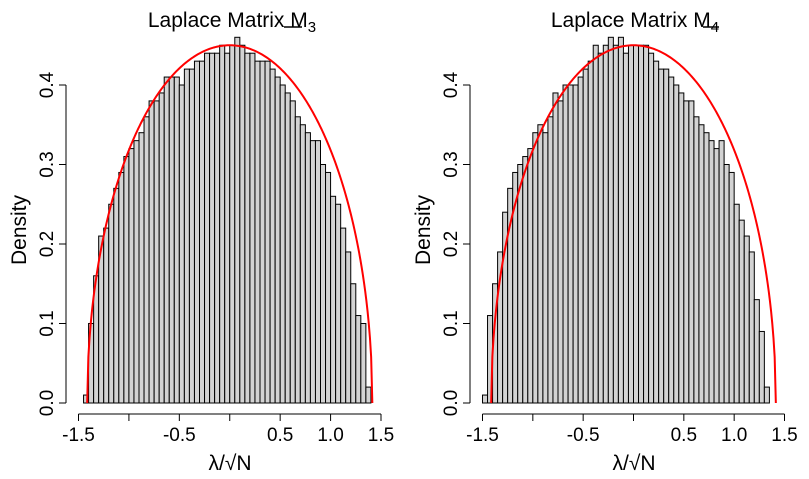  Describe the element at coordinates (78, 435) in the screenshot. I see `x-tick-label: -1.5` at that location.